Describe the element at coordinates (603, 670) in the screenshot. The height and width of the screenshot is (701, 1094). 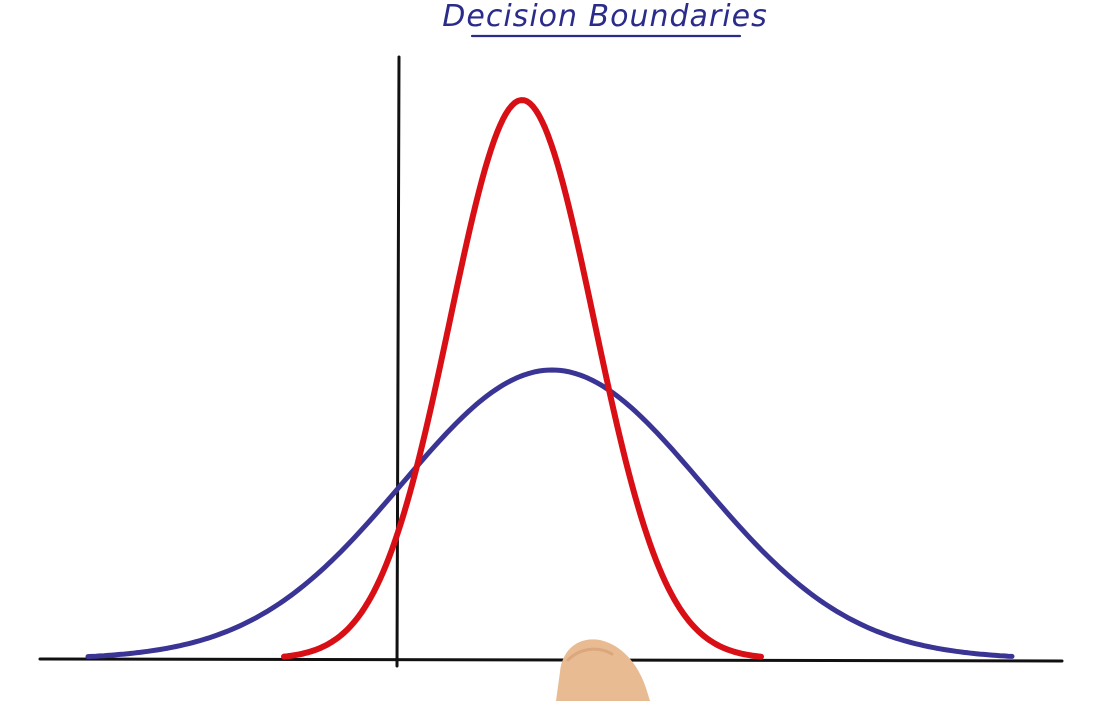
I see `hand-icon` at that location.